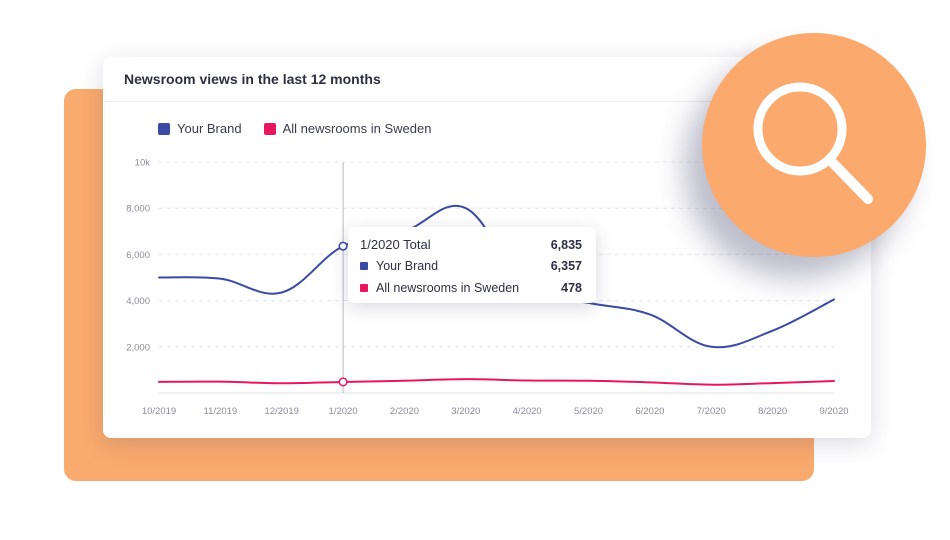 The width and height of the screenshot is (950, 540). I want to click on tooltip-row-your-brand: Your Brand 6,357, so click(471, 266).